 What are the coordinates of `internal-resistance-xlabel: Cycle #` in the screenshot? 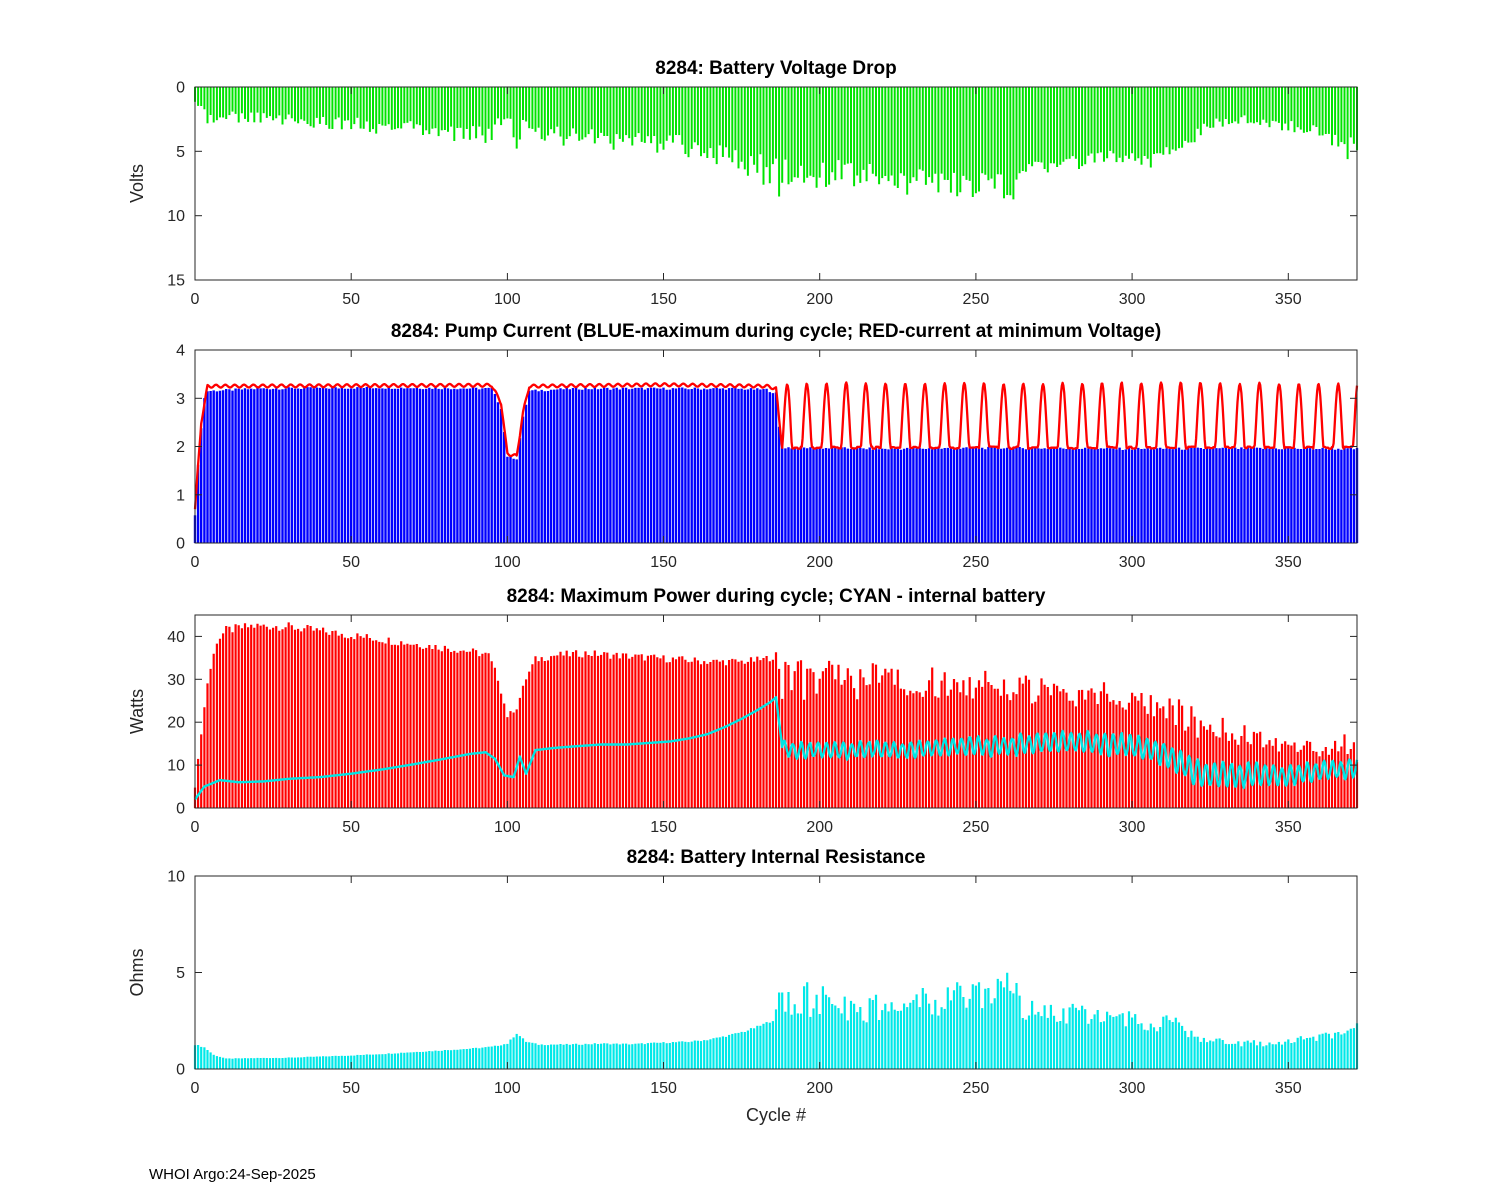 It's located at (776, 1115).